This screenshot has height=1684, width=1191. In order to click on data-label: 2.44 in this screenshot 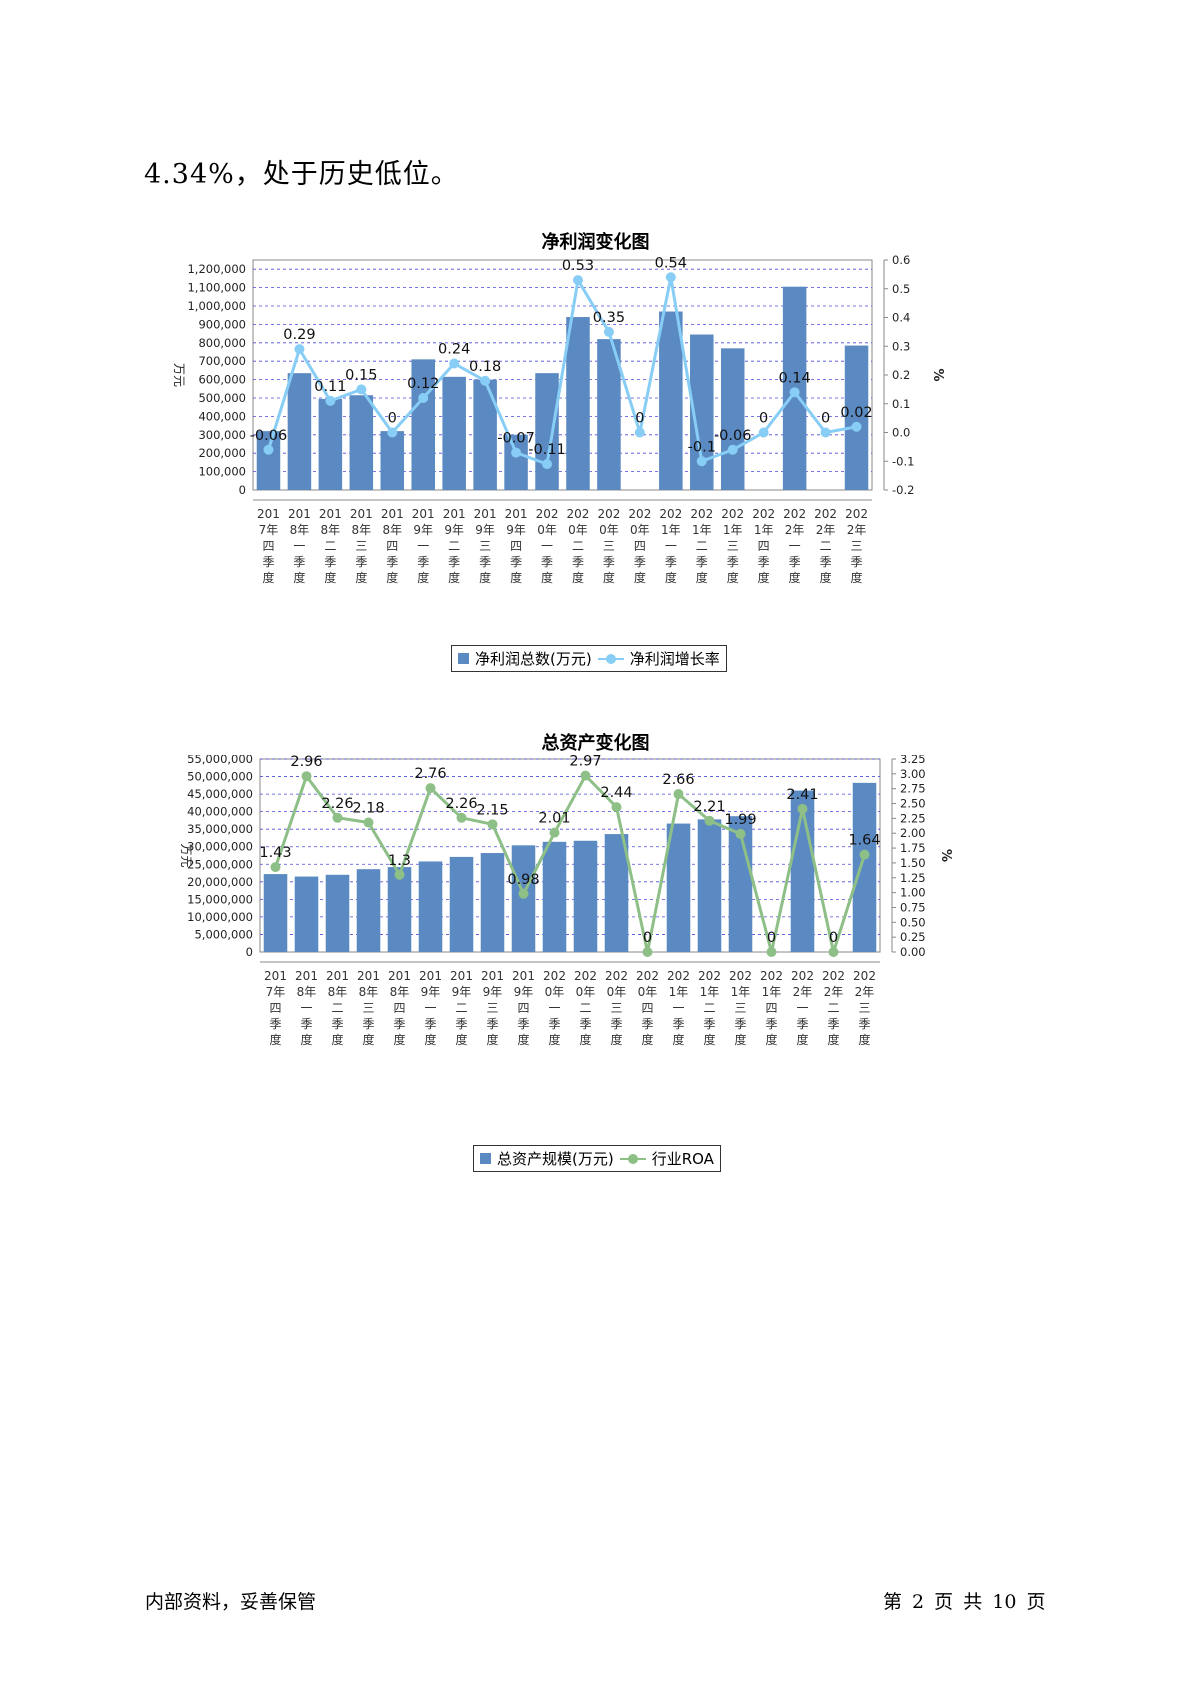, I will do `click(616, 793)`.